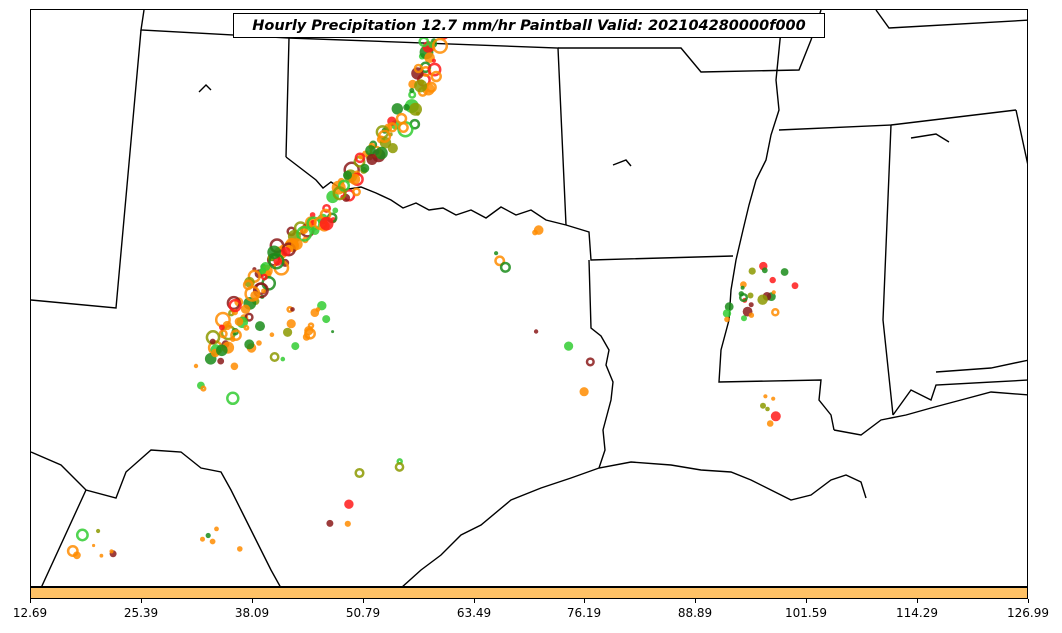 Image resolution: width=1062 pixels, height=633 pixels. I want to click on colorbar-tick-label: 25.39, so click(141, 613).